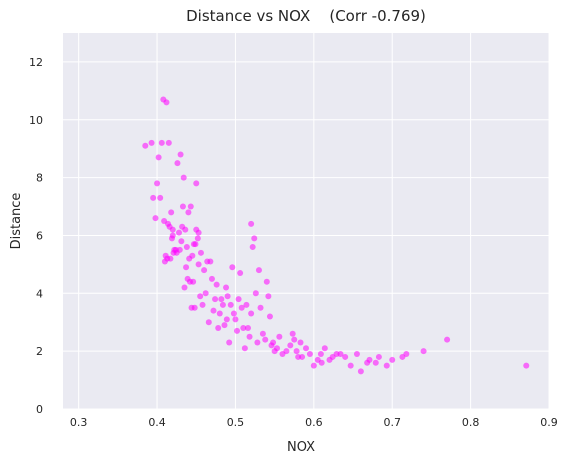 The width and height of the screenshot is (567, 461). Describe the element at coordinates (39, 178) in the screenshot. I see `y-tick-label: 8` at that location.